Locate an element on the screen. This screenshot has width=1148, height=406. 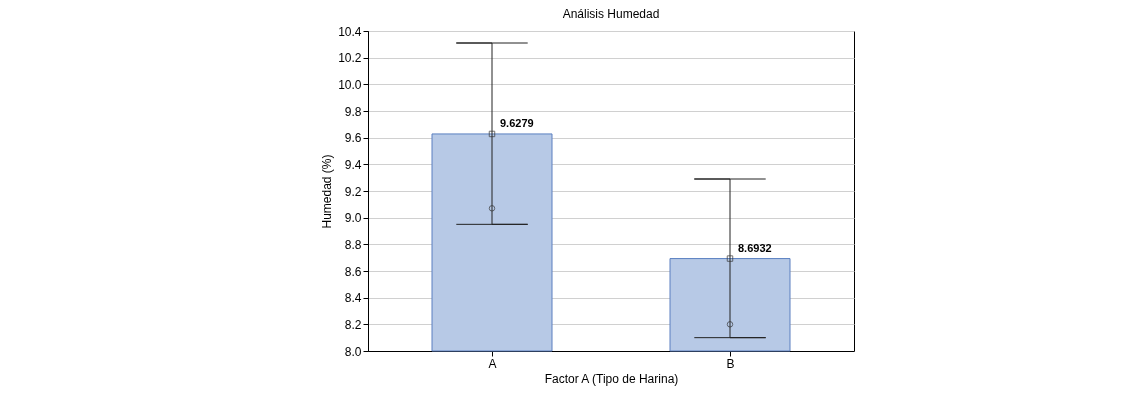
y-tick-label: 8.8 is located at coordinates (353, 244).